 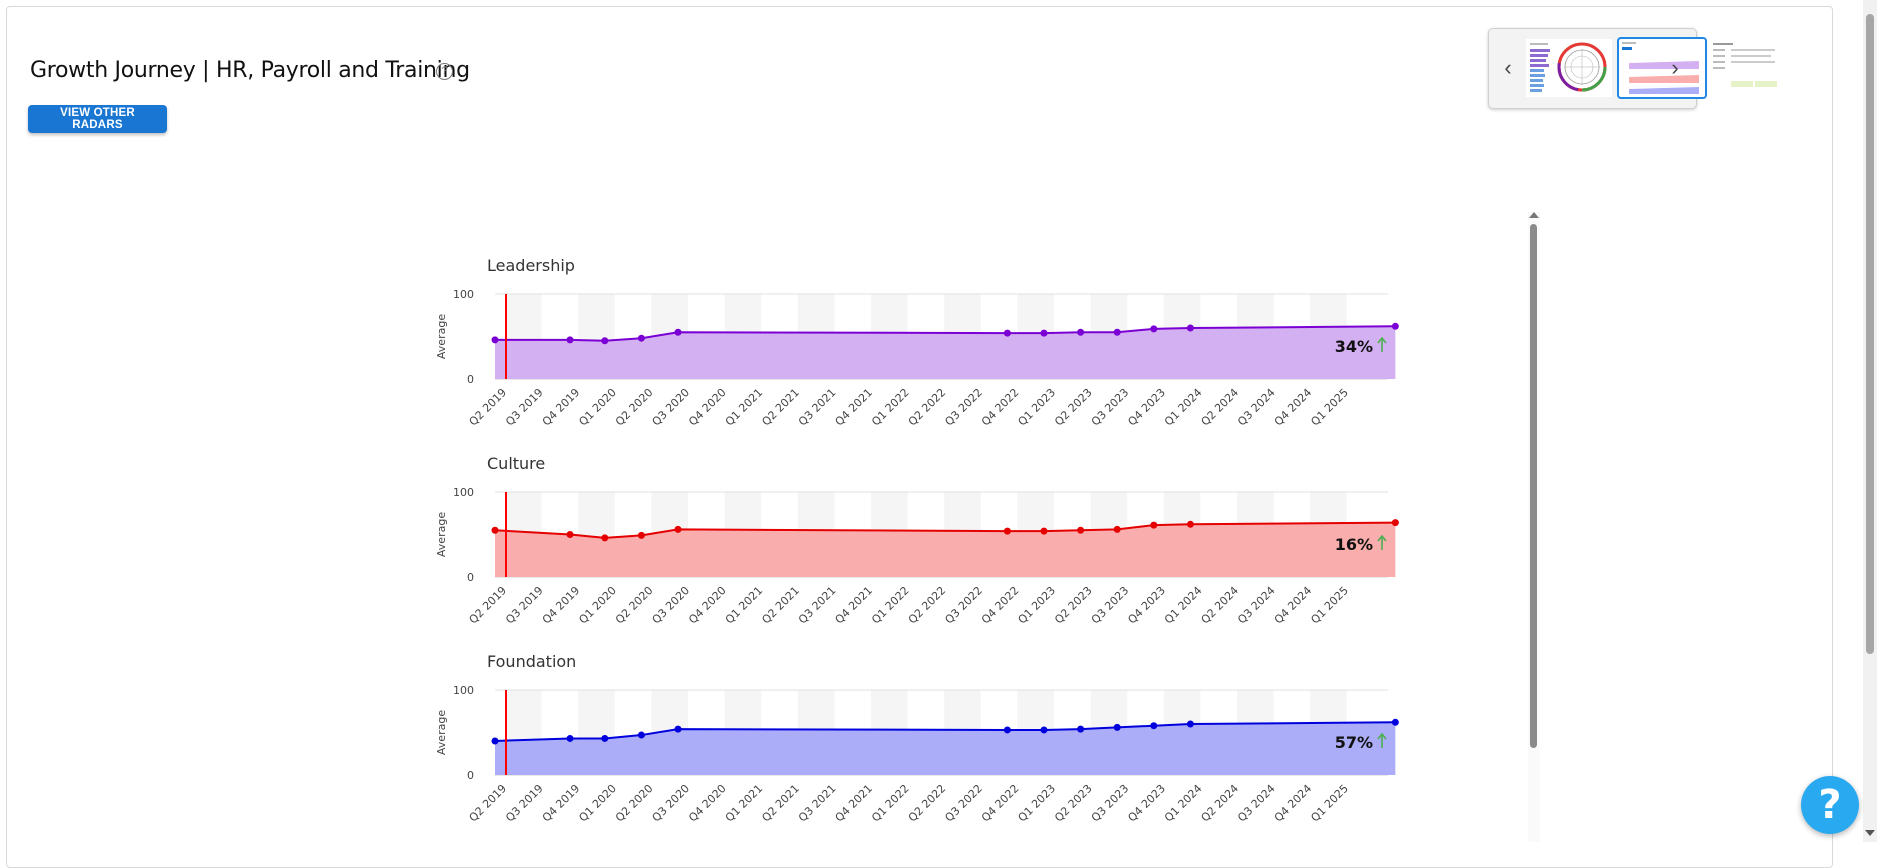 What do you see at coordinates (444, 71) in the screenshot?
I see `help-icon: ?` at bounding box center [444, 71].